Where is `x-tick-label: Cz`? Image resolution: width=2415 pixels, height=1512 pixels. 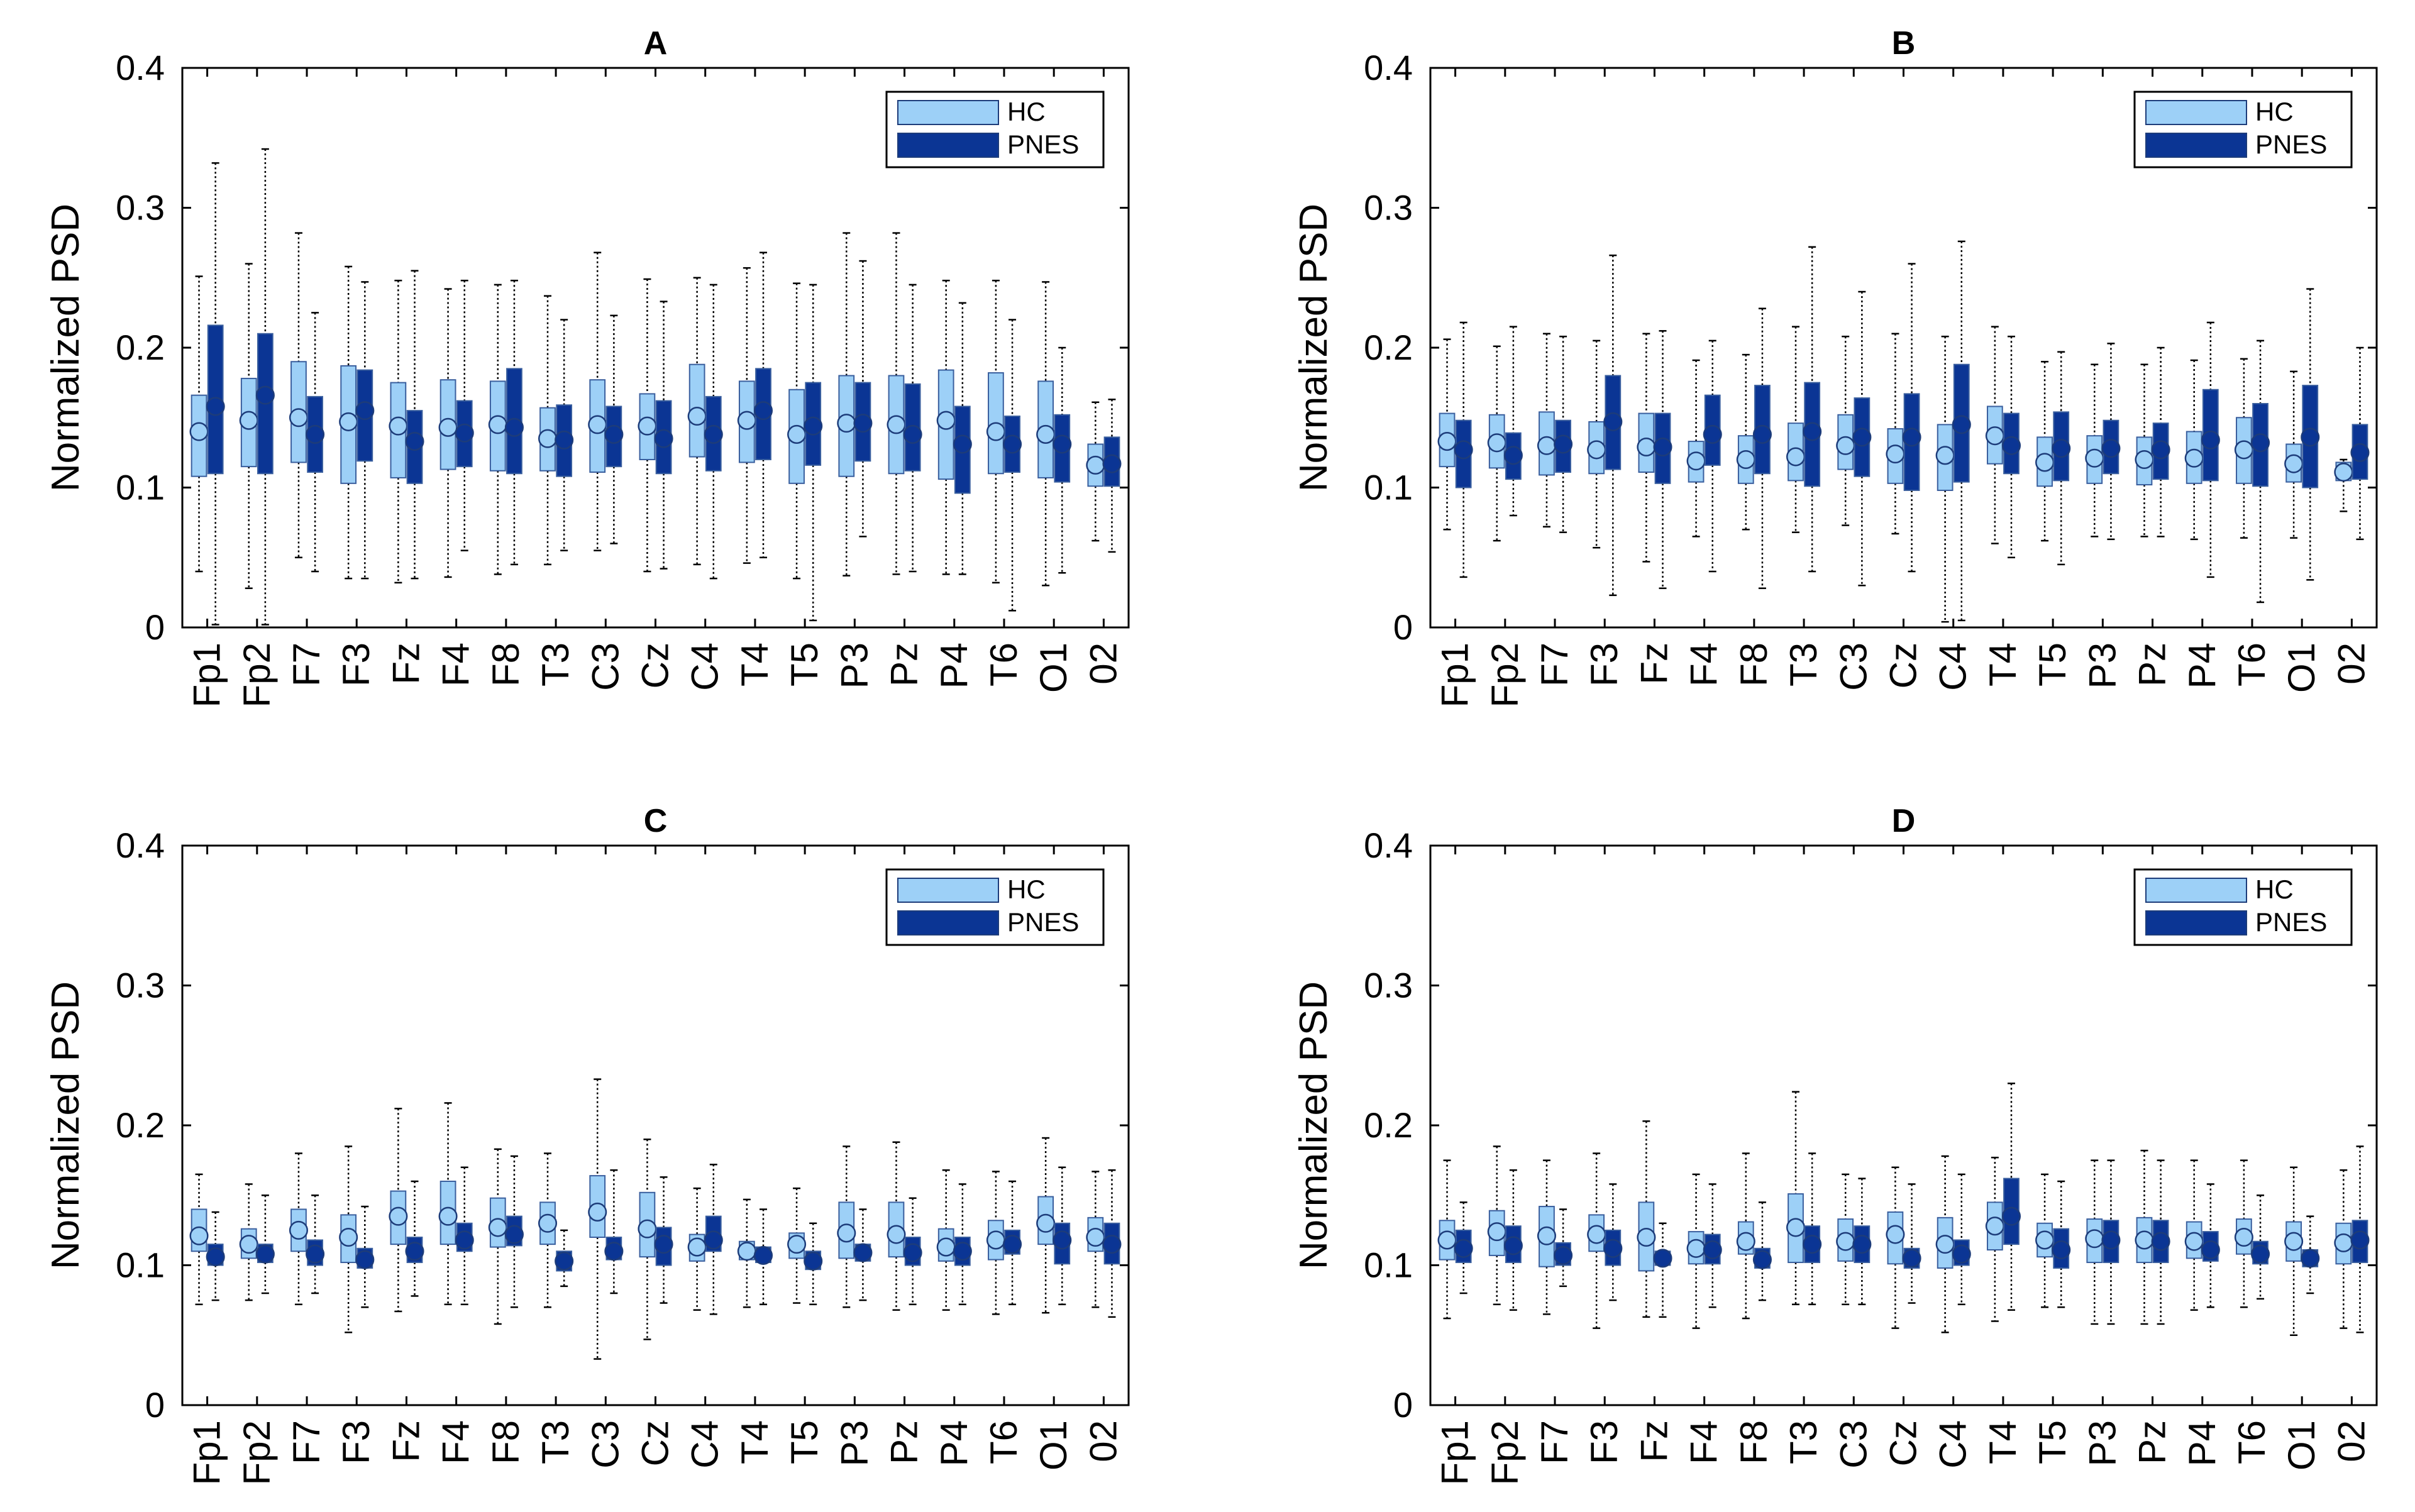 x-tick-label: Cz is located at coordinates (655, 665).